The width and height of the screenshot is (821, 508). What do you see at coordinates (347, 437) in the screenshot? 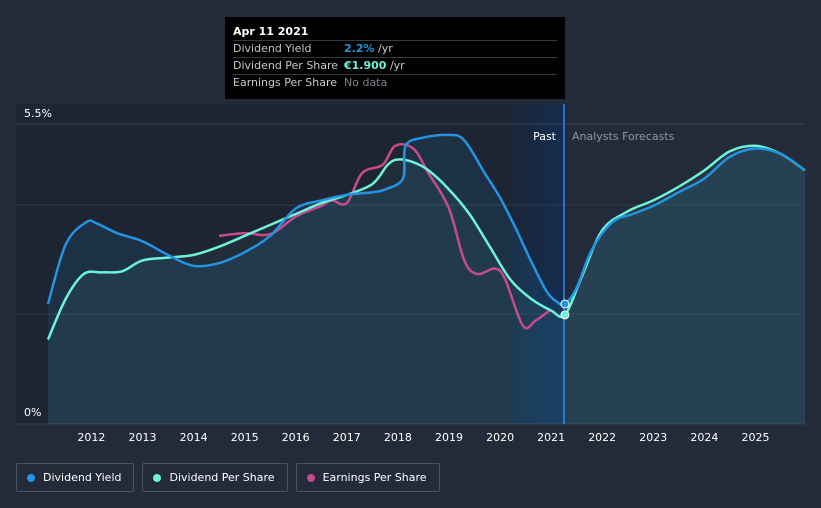
I see `x-tick-label: 2017` at bounding box center [347, 437].